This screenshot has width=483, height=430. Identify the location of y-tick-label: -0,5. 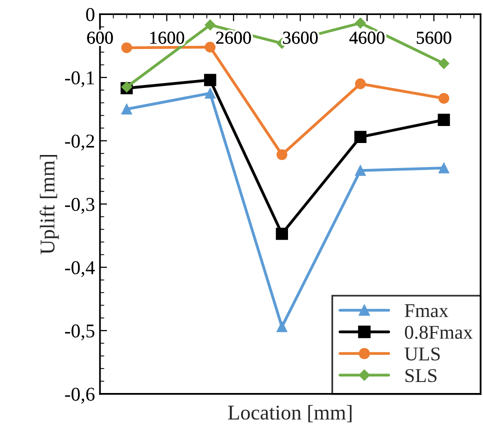
(79, 332).